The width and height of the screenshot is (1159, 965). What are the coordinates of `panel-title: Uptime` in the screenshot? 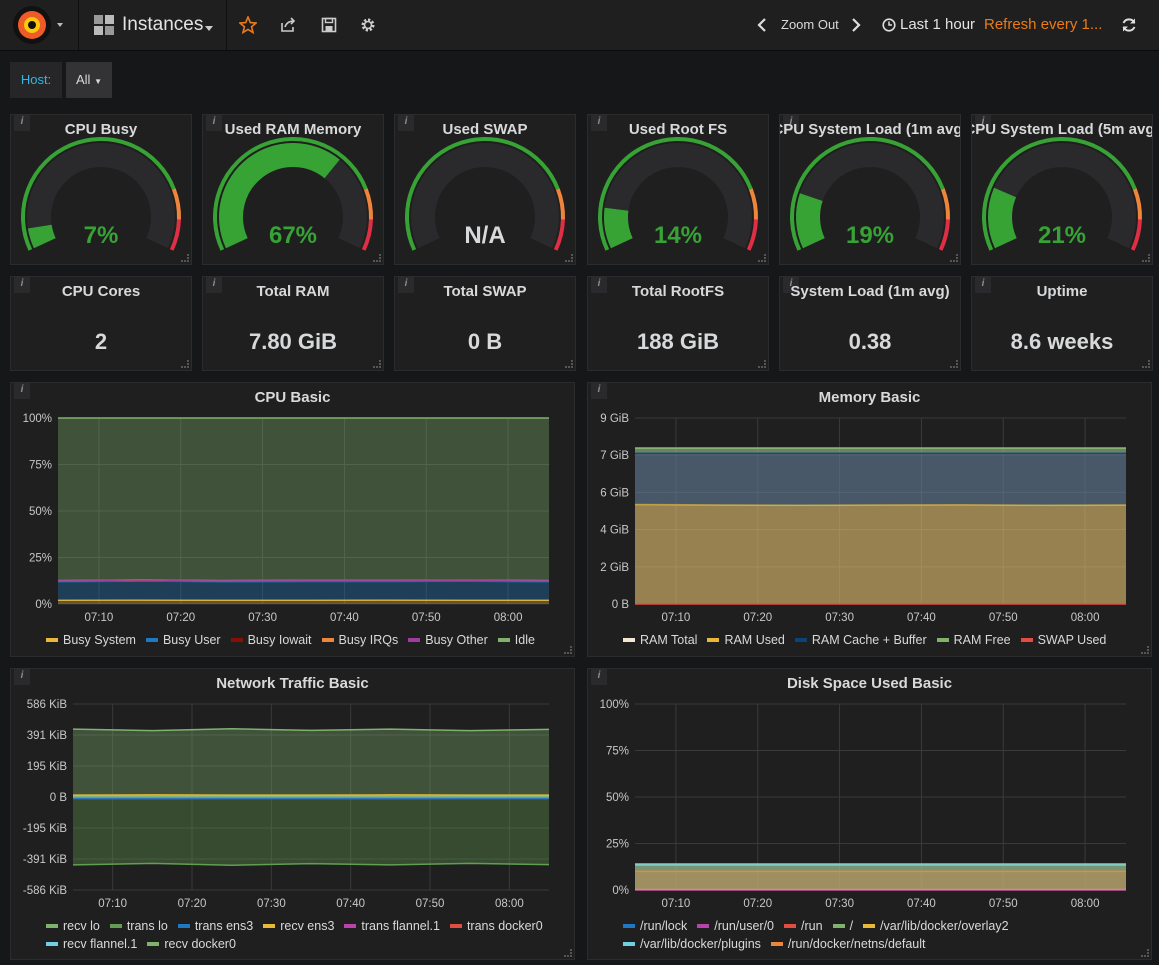 It's located at (1062, 291).